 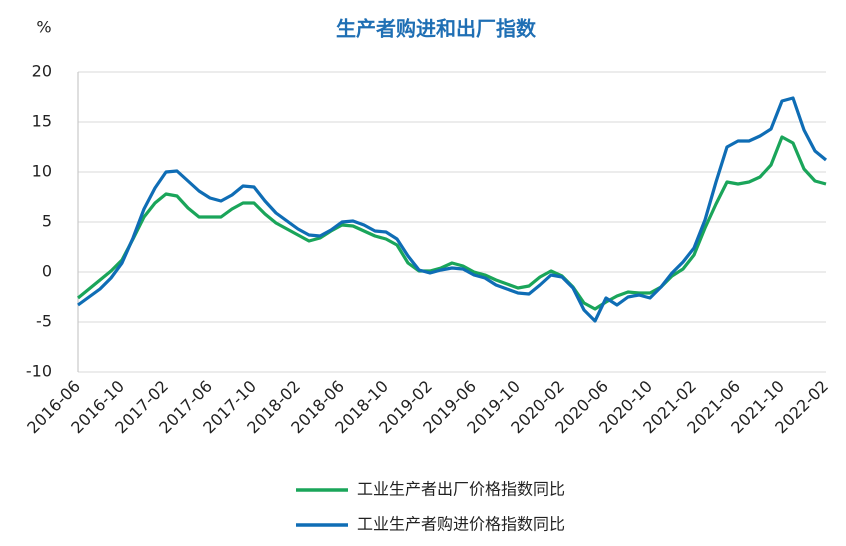 What do you see at coordinates (43, 27) in the screenshot?
I see `y-axis-label: %` at bounding box center [43, 27].